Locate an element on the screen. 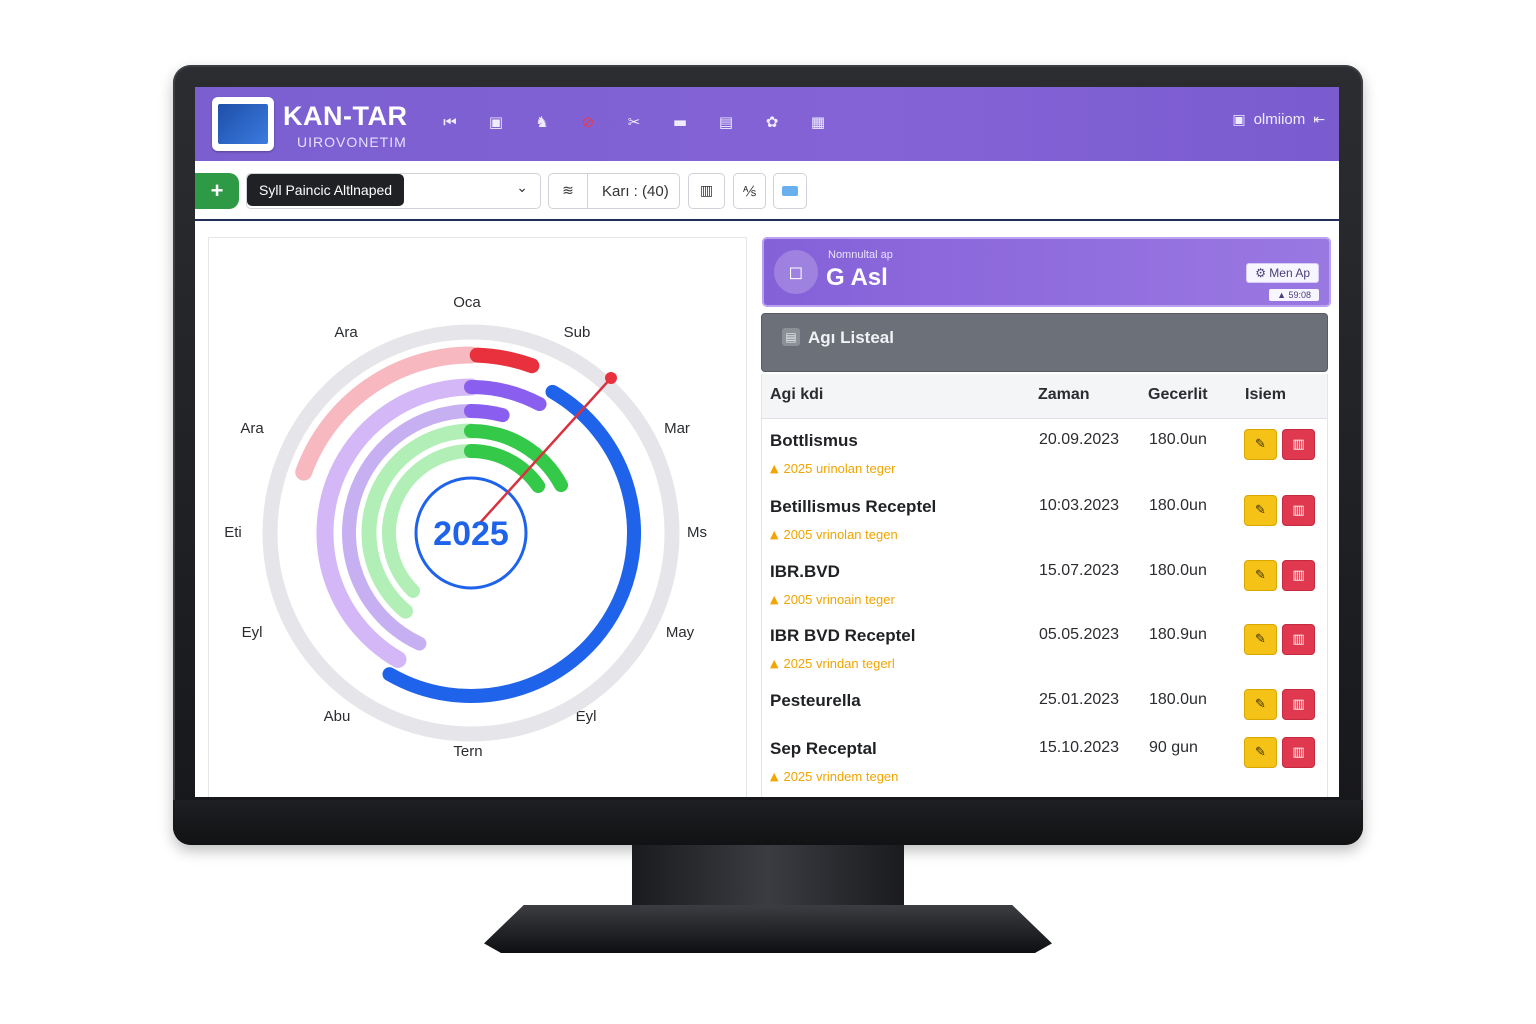 This screenshot has height=1024, width=1536. tag-icon: ▬ is located at coordinates (680, 122).